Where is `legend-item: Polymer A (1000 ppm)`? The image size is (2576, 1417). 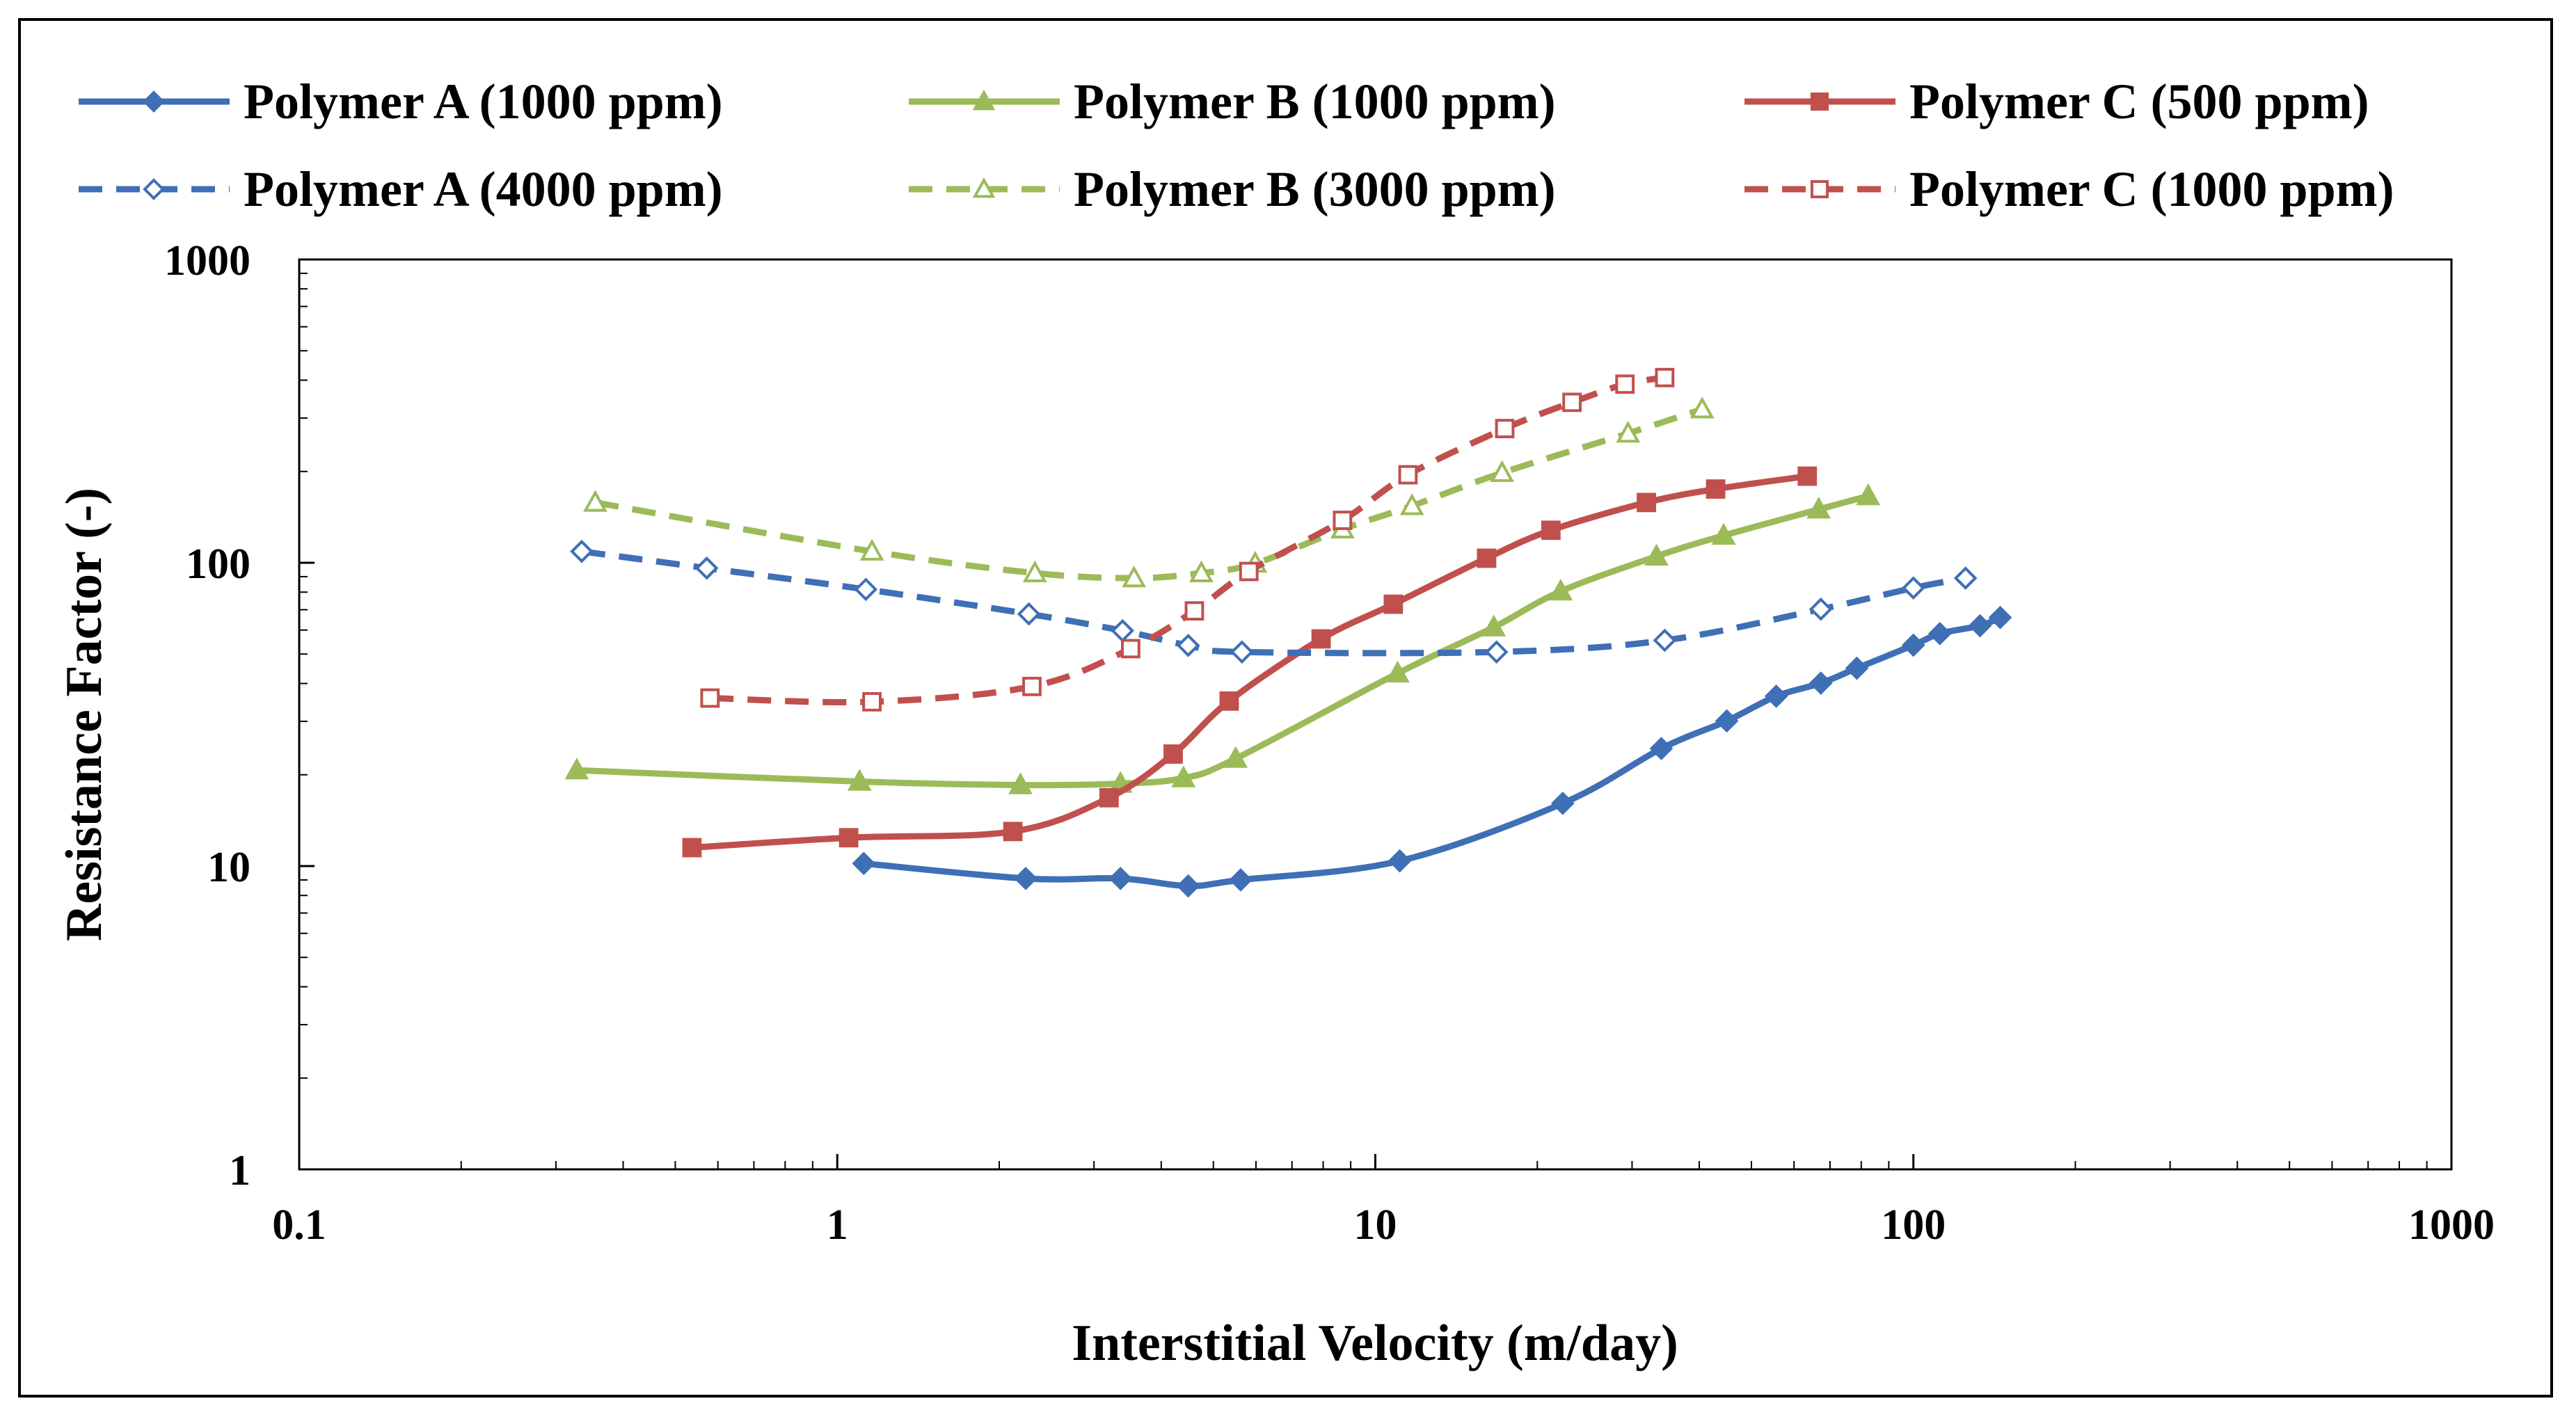 legend-item: Polymer A (1000 ppm) is located at coordinates (401, 101).